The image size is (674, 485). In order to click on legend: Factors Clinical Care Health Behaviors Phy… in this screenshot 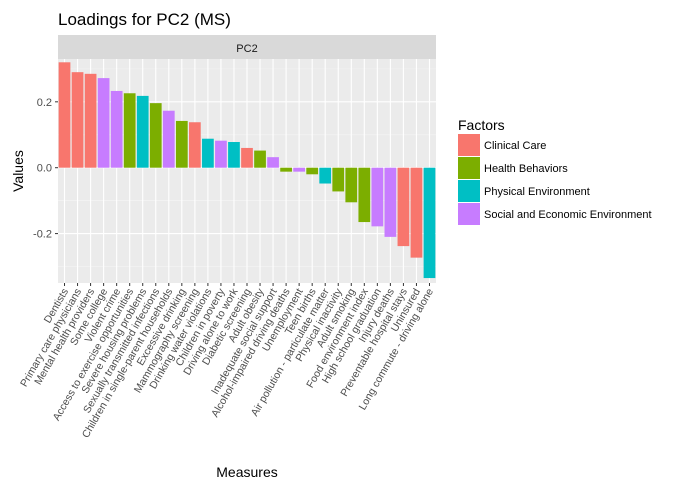, I will do `click(555, 171)`.